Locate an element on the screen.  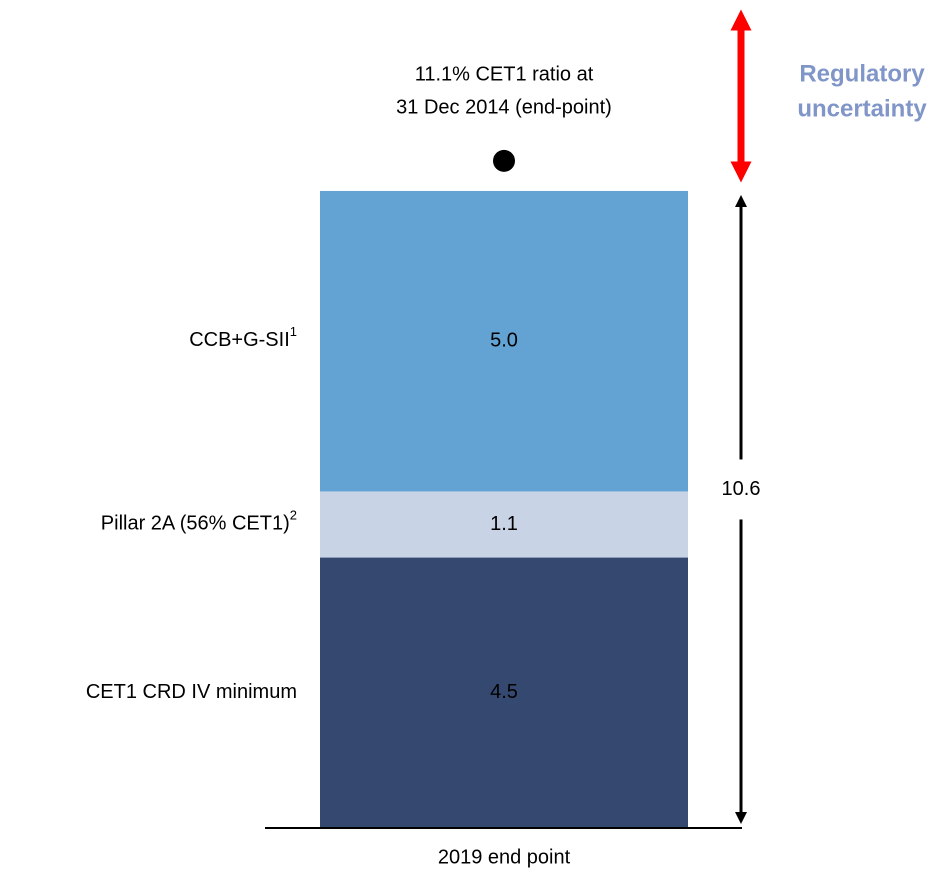
series-label: CCB+G-SII1 is located at coordinates (243, 338).